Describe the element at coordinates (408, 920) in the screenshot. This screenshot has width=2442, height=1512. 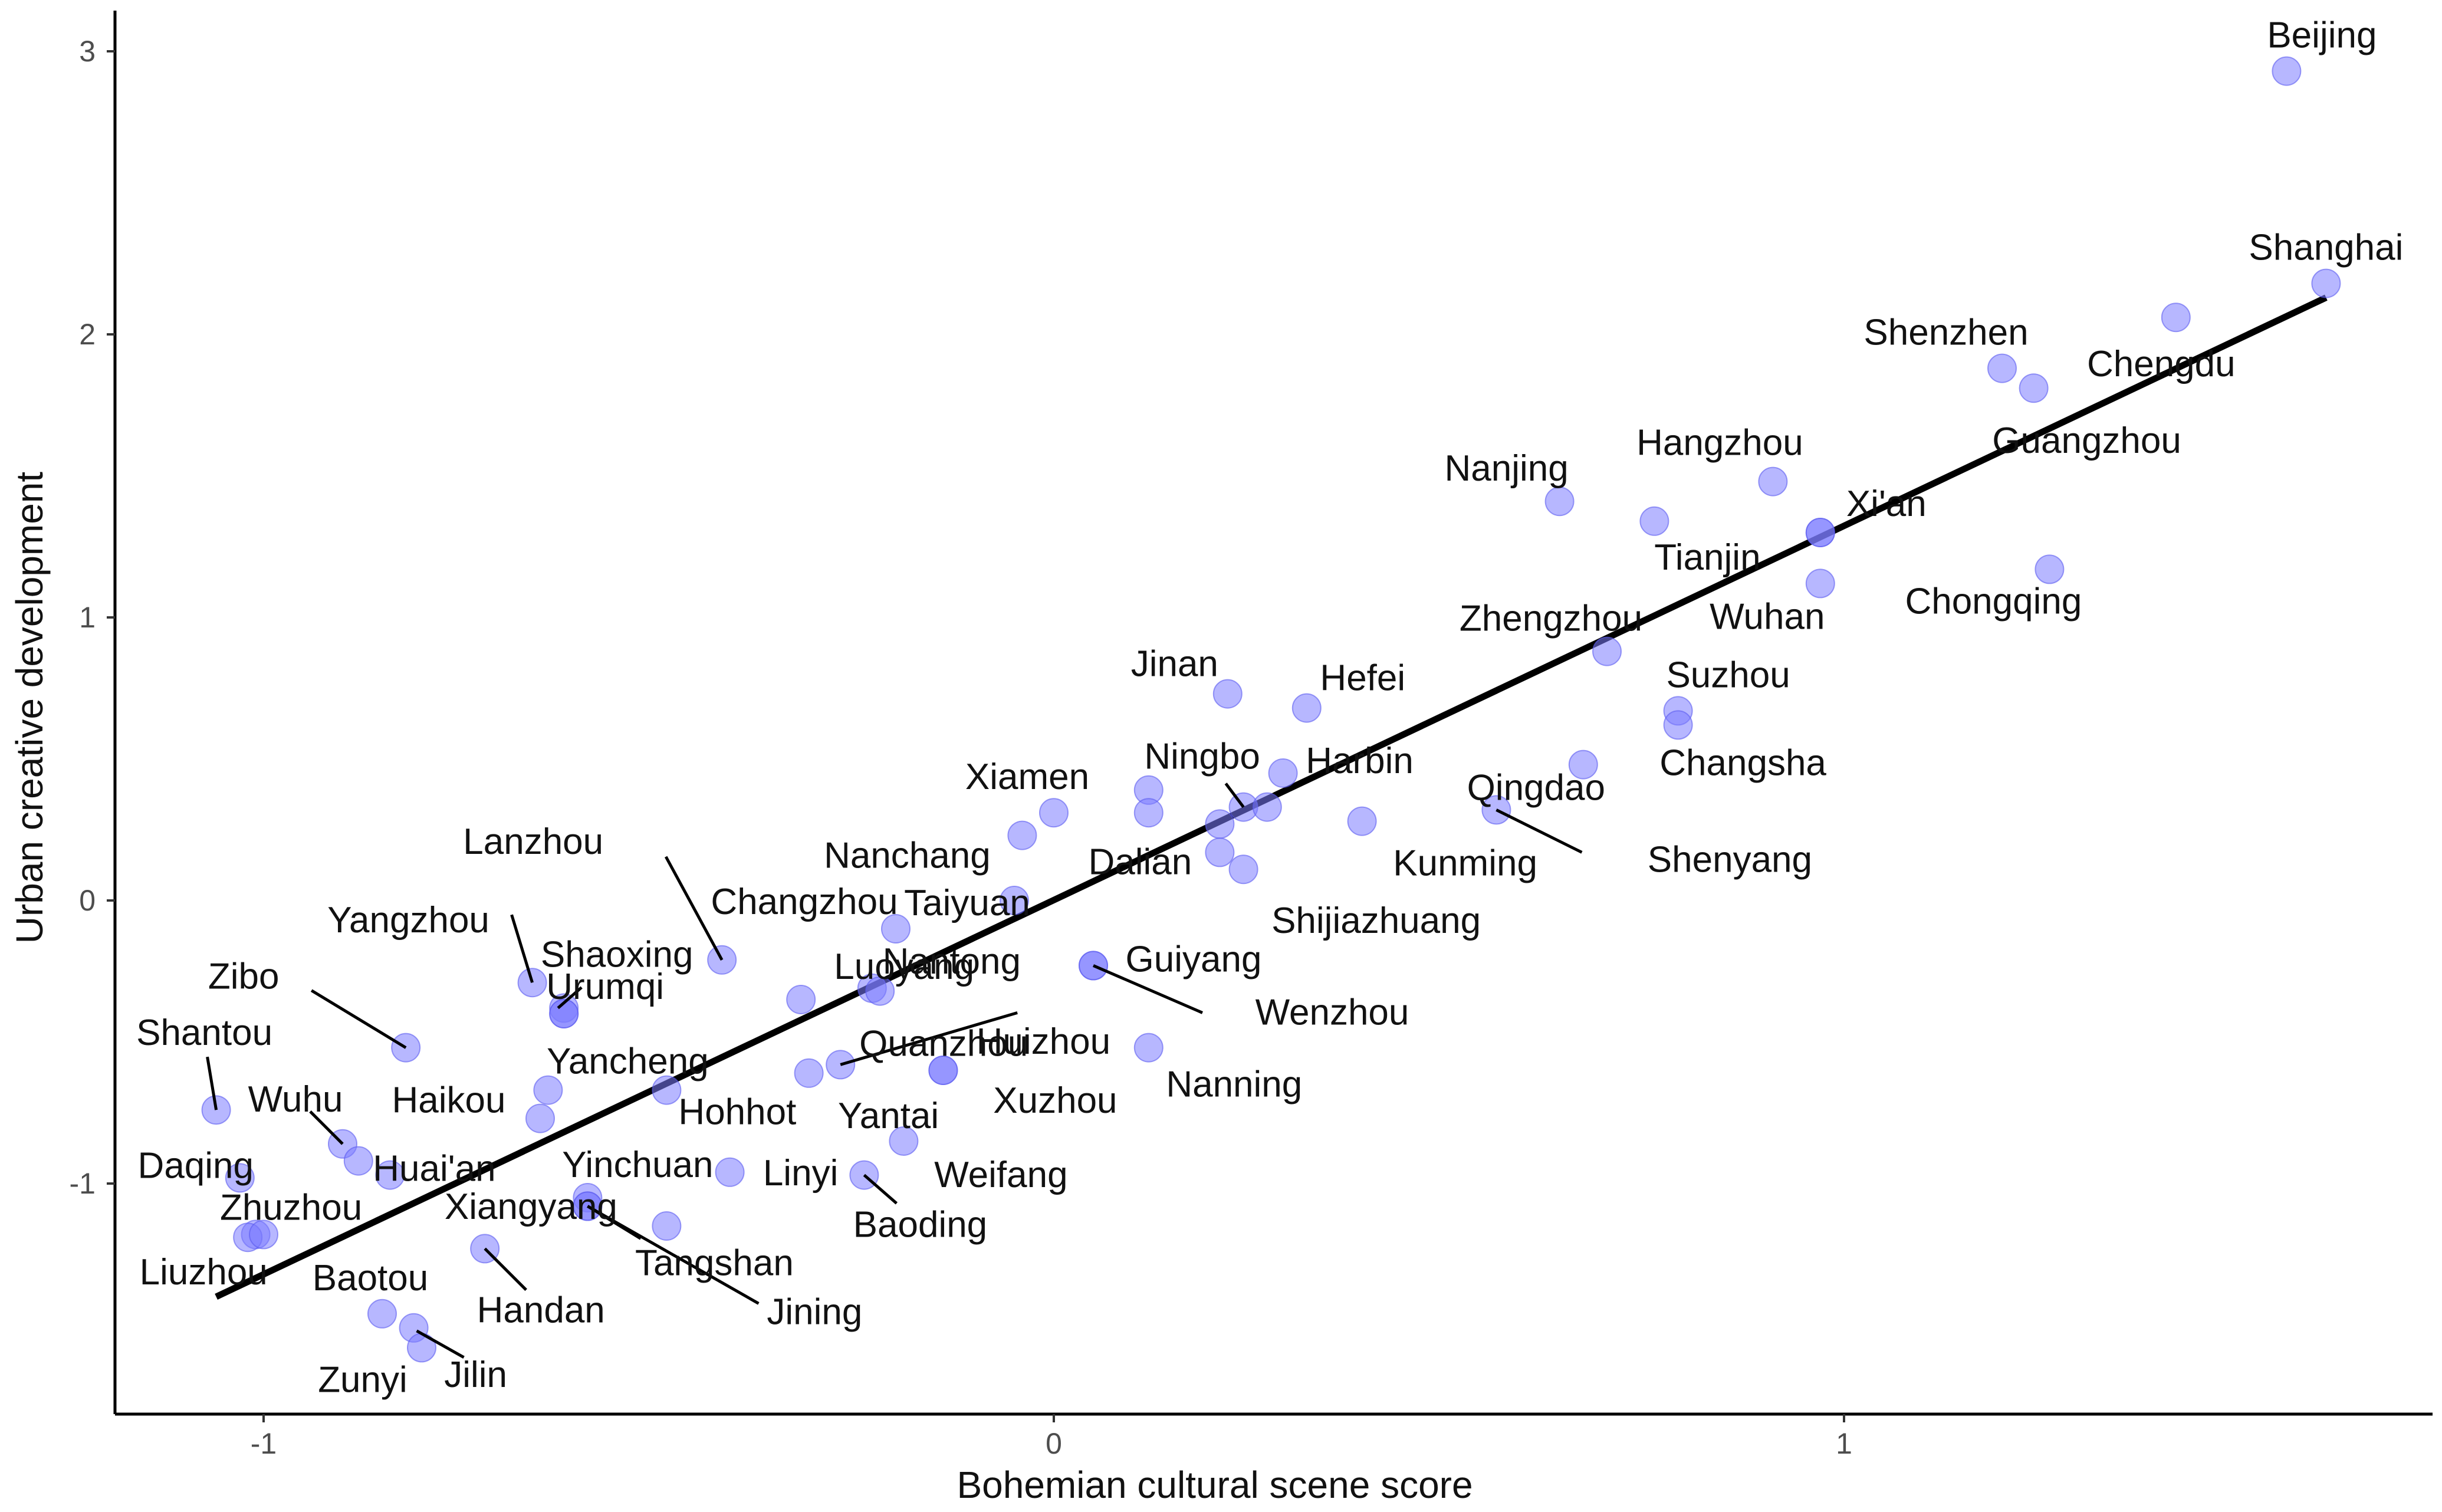
I see `point-label: Yangzhou` at that location.